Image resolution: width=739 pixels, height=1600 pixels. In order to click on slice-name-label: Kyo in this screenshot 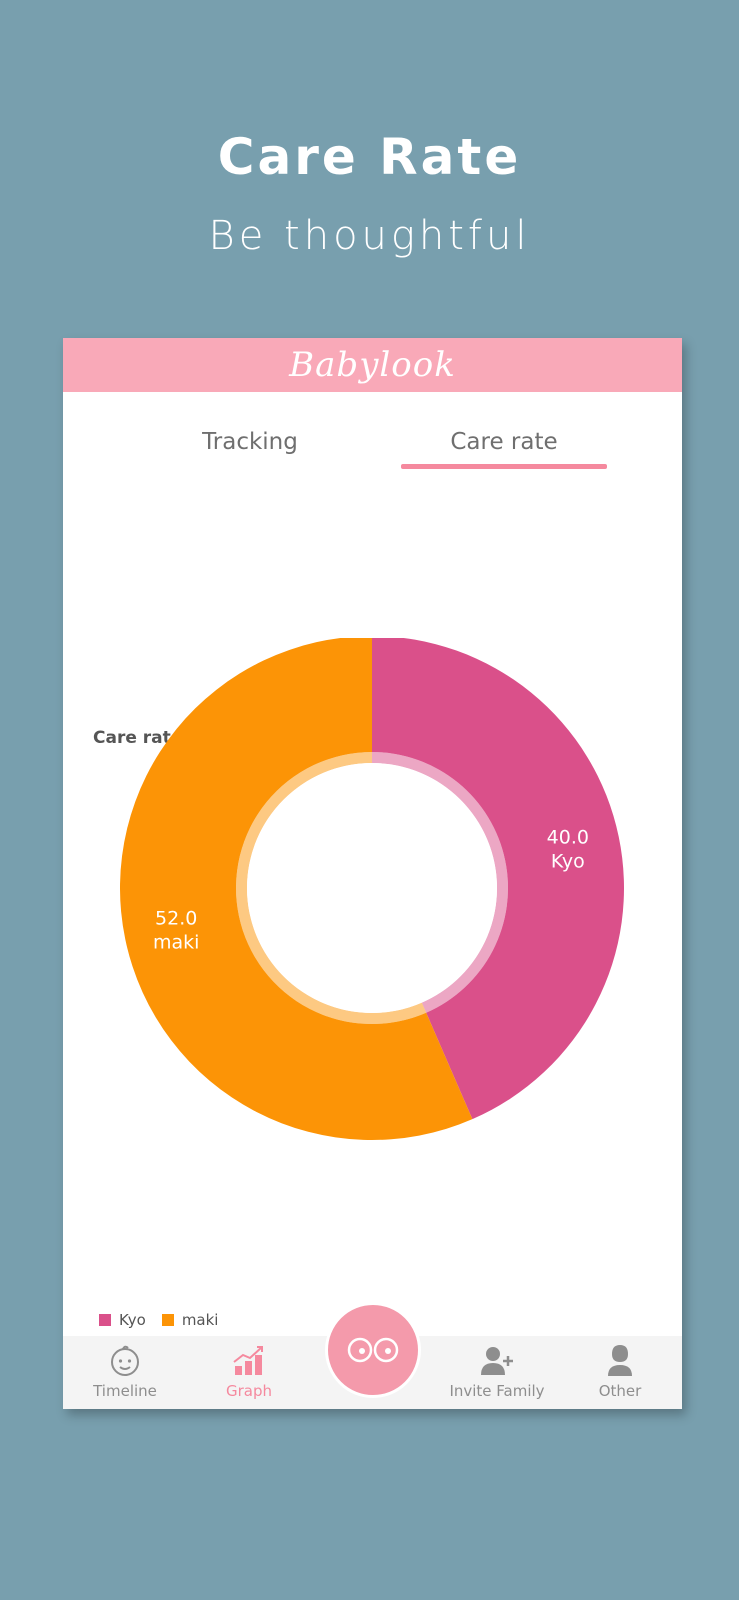, I will do `click(568, 861)`.